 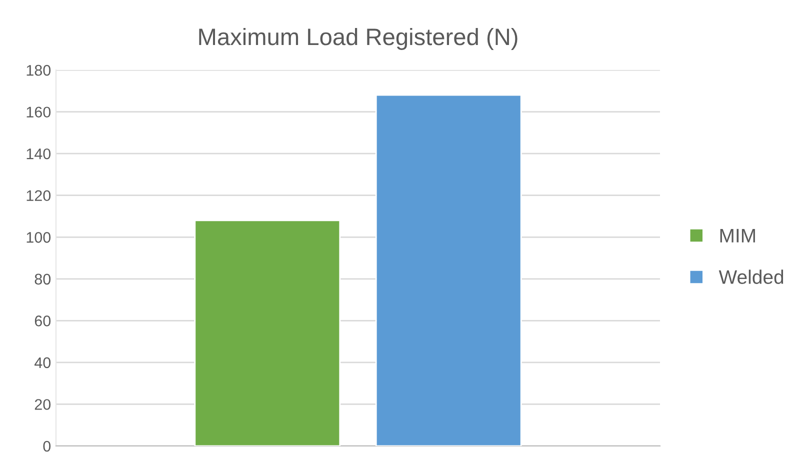 I want to click on legend-label: MIM, so click(x=737, y=235).